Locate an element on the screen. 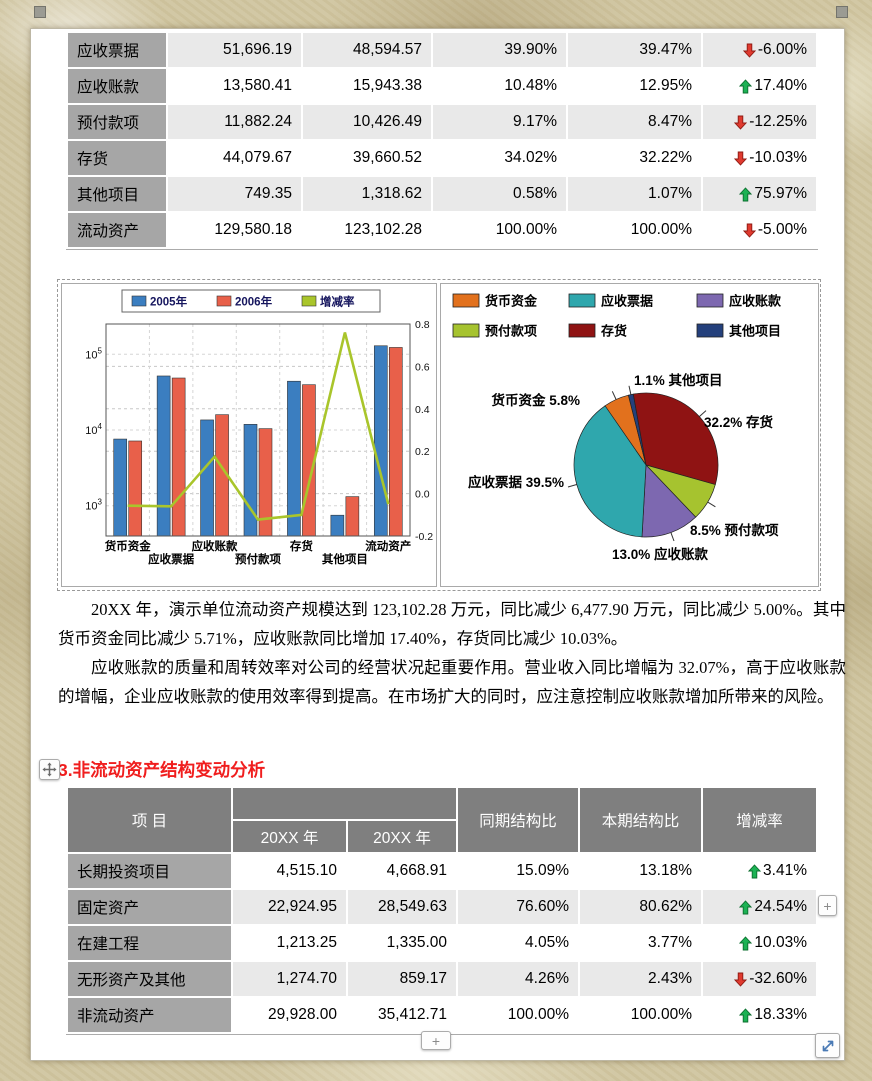 Image resolution: width=872 pixels, height=1081 pixels. value-cell: 22,924.95 is located at coordinates (289, 907).